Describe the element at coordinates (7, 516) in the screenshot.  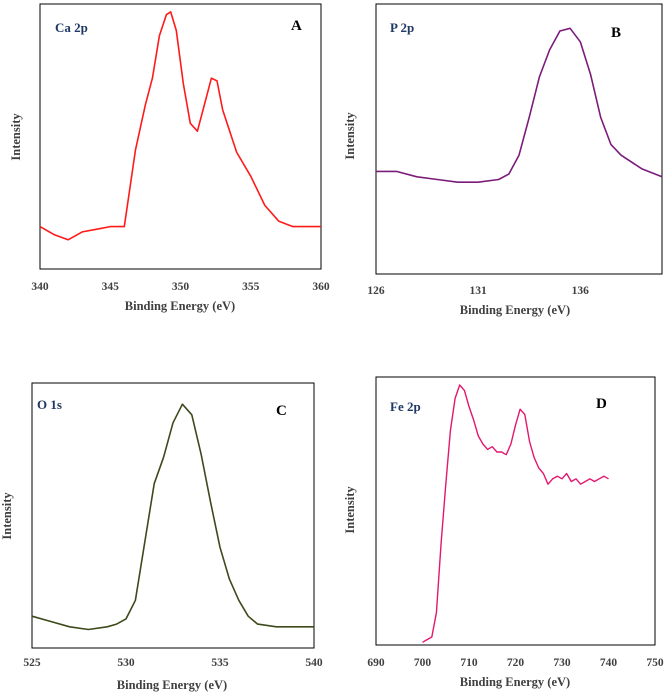
I see `y-axis-label-c: Intensity` at that location.